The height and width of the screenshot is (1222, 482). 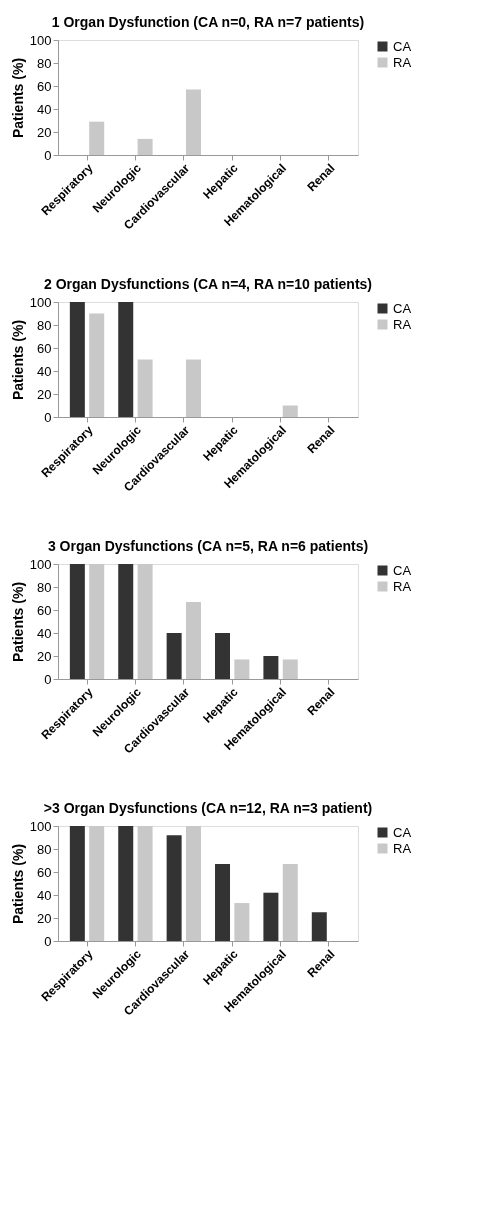 I want to click on chart-title: 3 Organ Dysfunctions (CA n=5, RA n=6 patients), so click(x=208, y=546).